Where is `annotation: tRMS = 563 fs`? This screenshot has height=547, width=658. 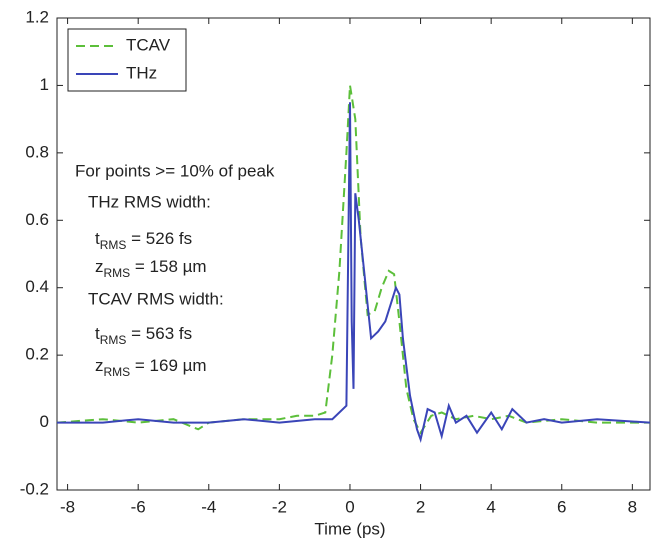
annotation: tRMS = 563 fs is located at coordinates (143, 335).